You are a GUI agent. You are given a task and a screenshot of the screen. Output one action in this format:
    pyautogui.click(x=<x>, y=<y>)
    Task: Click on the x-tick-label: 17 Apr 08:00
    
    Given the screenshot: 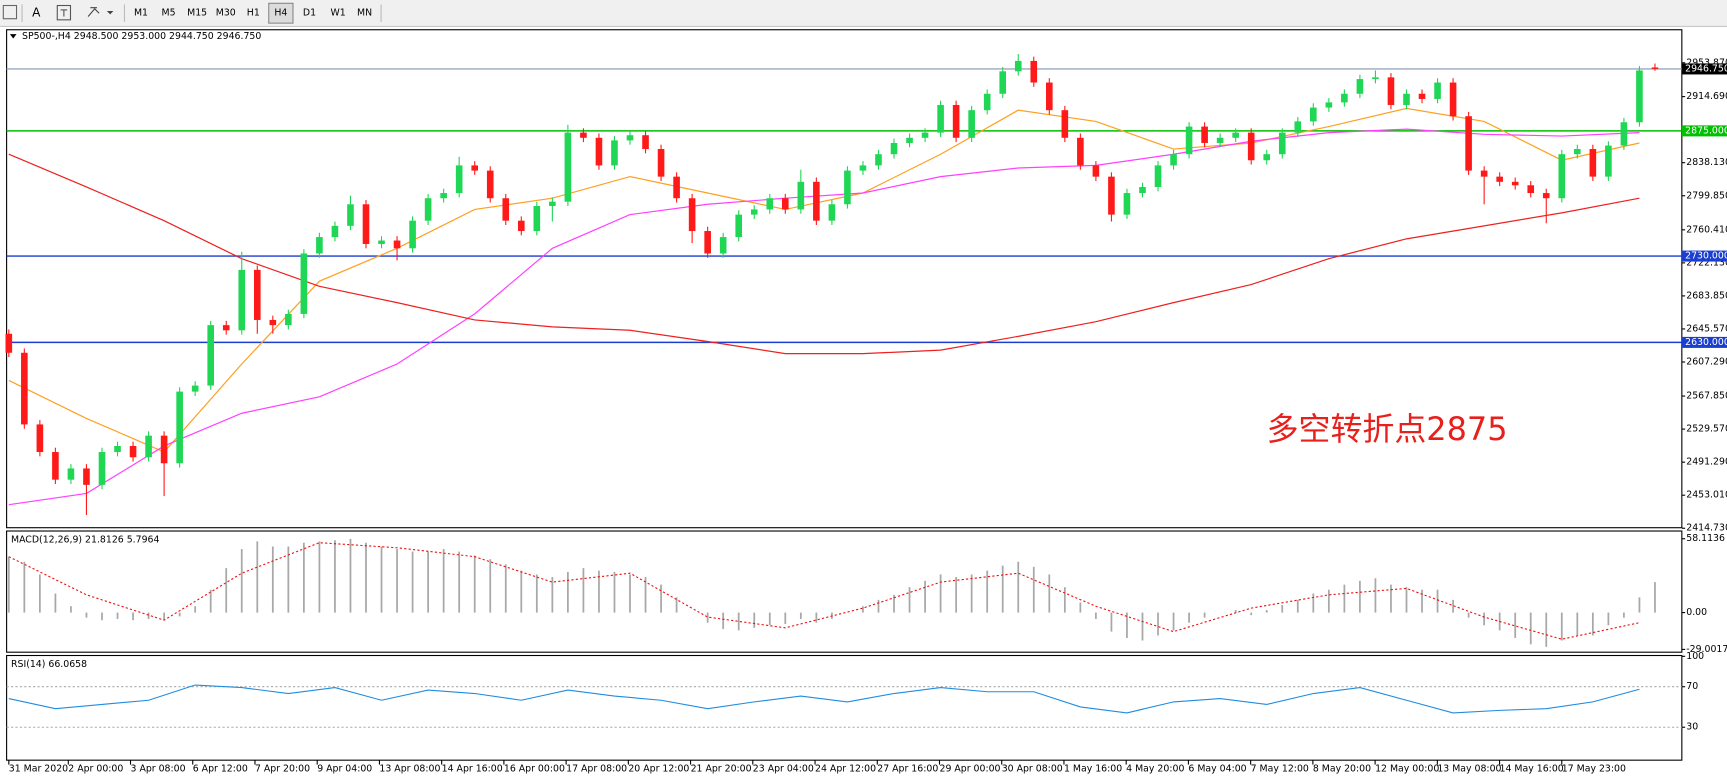 What is the action you would take?
    pyautogui.click(x=596, y=768)
    